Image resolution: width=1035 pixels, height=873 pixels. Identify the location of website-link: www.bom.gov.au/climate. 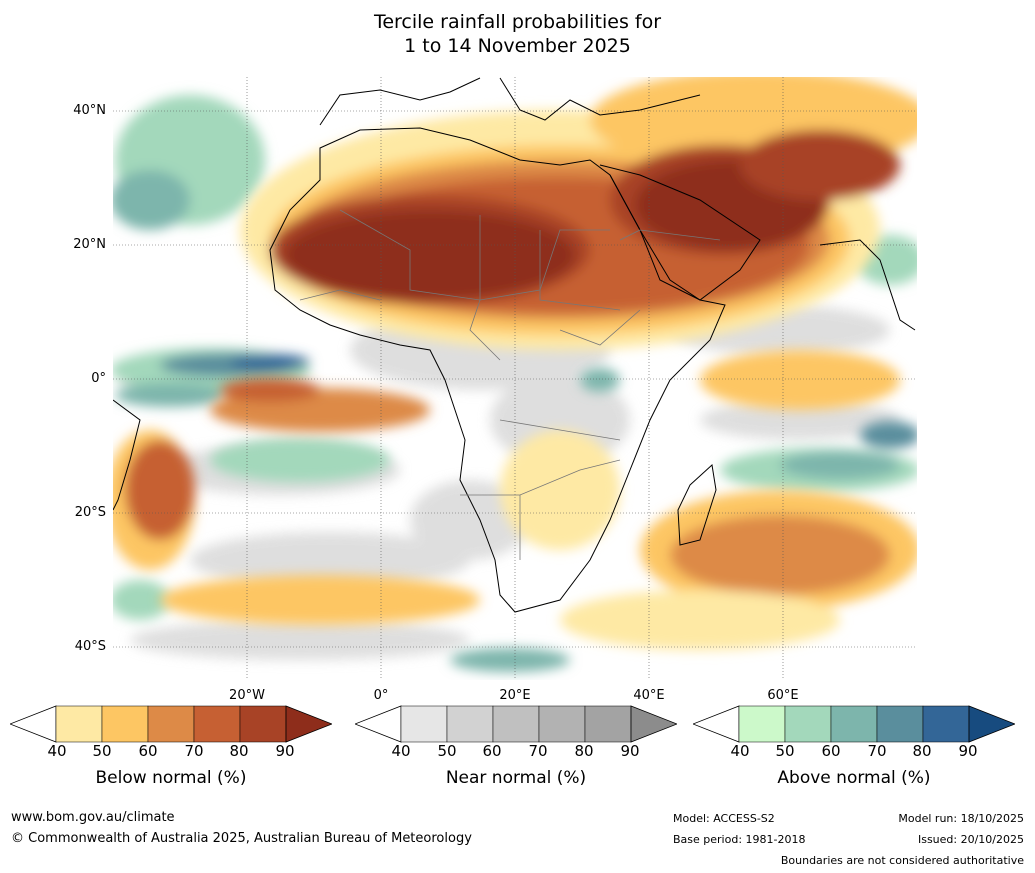
(93, 817).